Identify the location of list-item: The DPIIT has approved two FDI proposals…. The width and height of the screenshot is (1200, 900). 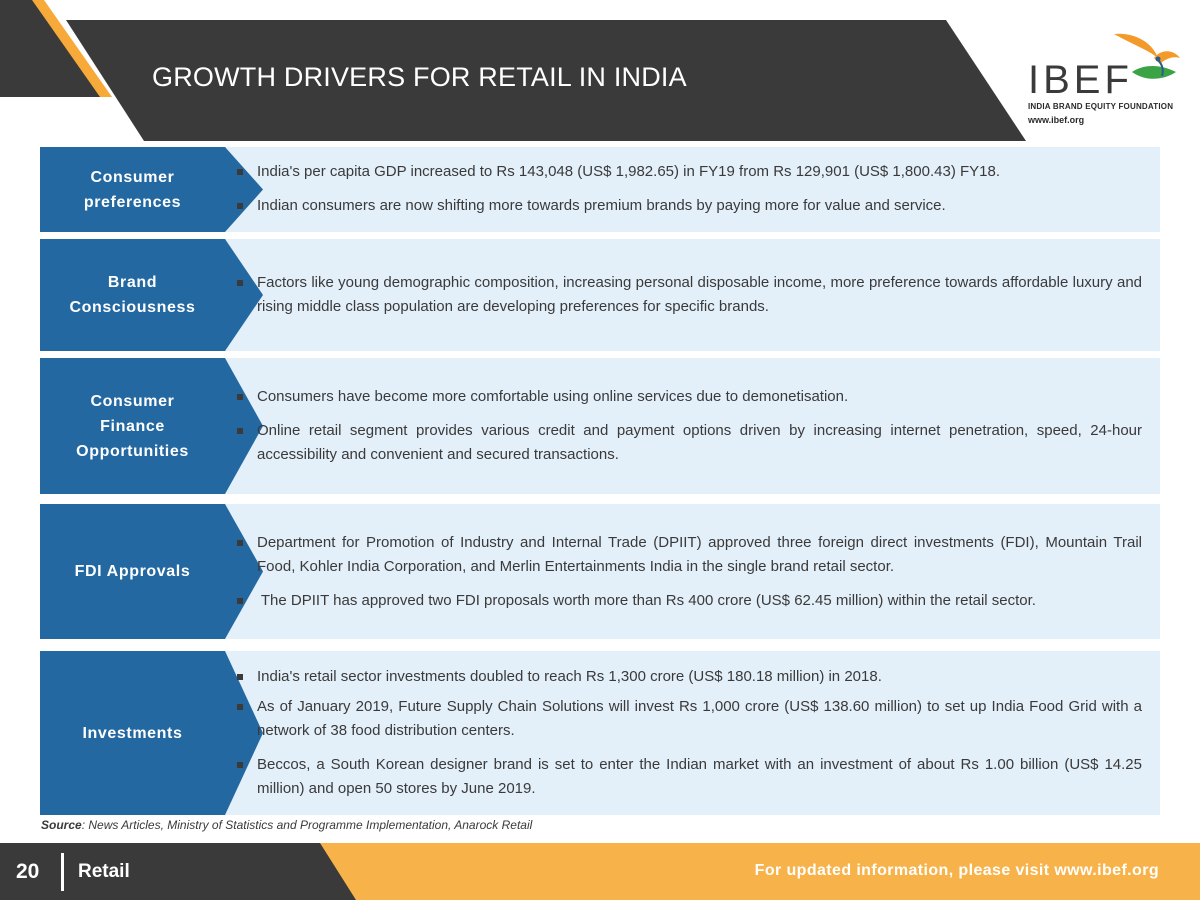
(688, 601).